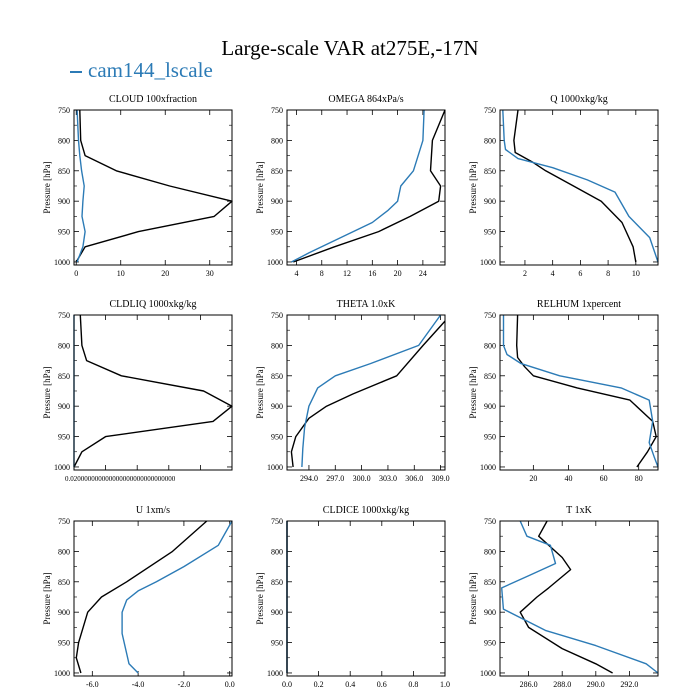  Describe the element at coordinates (153, 510) in the screenshot. I see `panel-title: U 1xm/s` at that location.